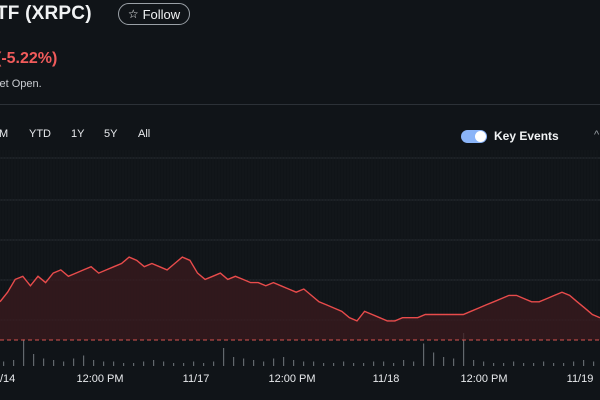  I want to click on tab-range-ytd: YTD, so click(40, 134).